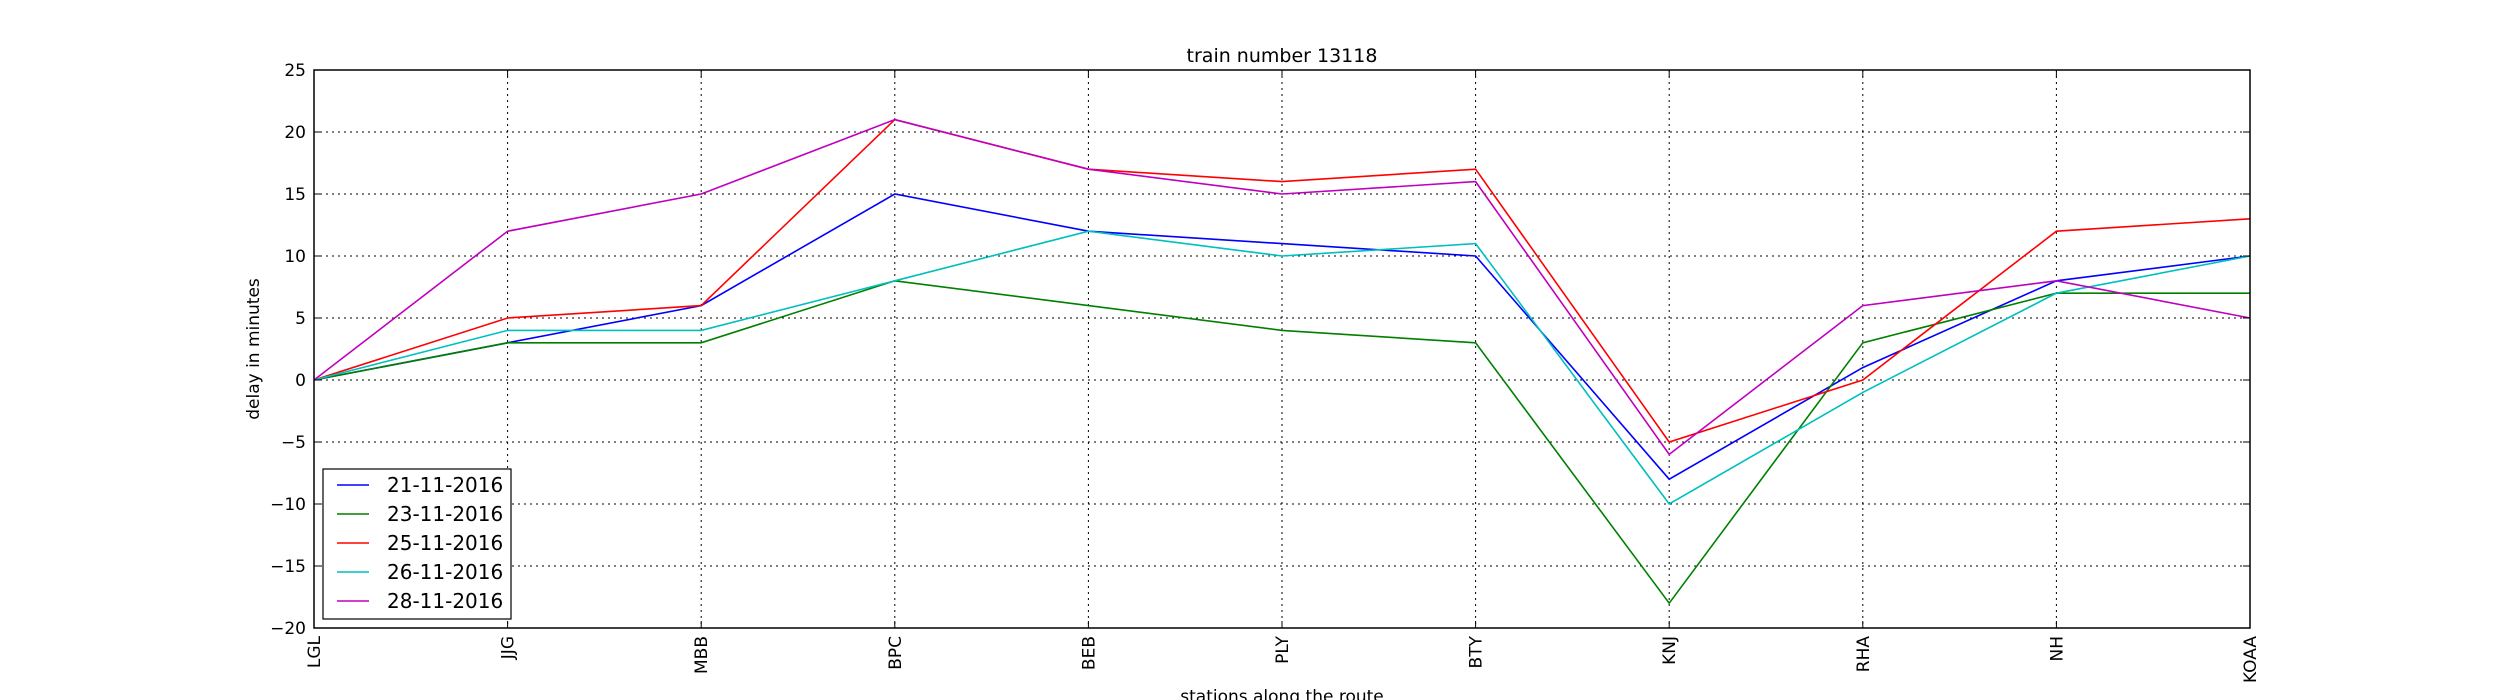 This screenshot has width=2500, height=700. I want to click on legend-label: 25-11-2016, so click(445, 543).